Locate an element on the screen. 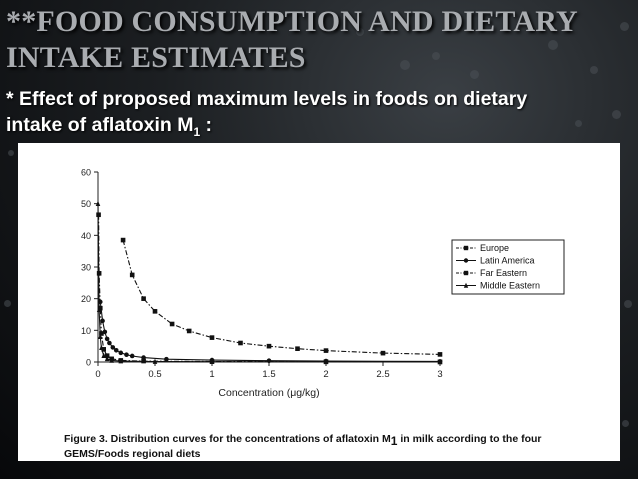 The height and width of the screenshot is (479, 638). y-tick-label: 50 is located at coordinates (86, 204).